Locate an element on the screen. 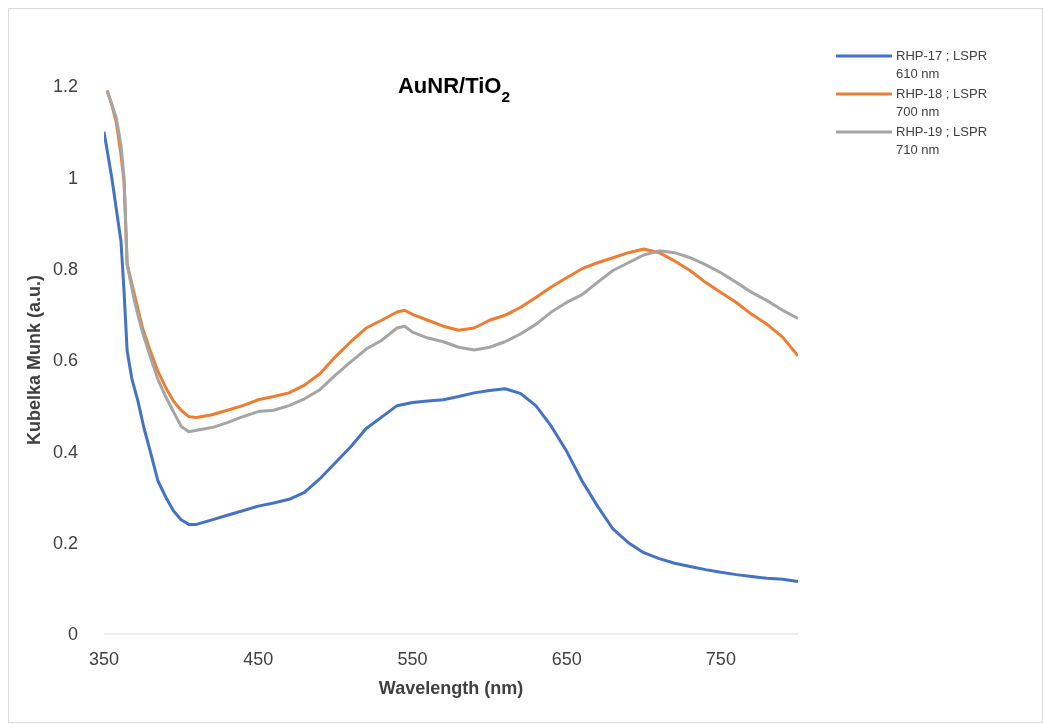 This screenshot has width=1043, height=724. y-axis-title: Kubelka Munk (a.u.) is located at coordinates (34, 360).